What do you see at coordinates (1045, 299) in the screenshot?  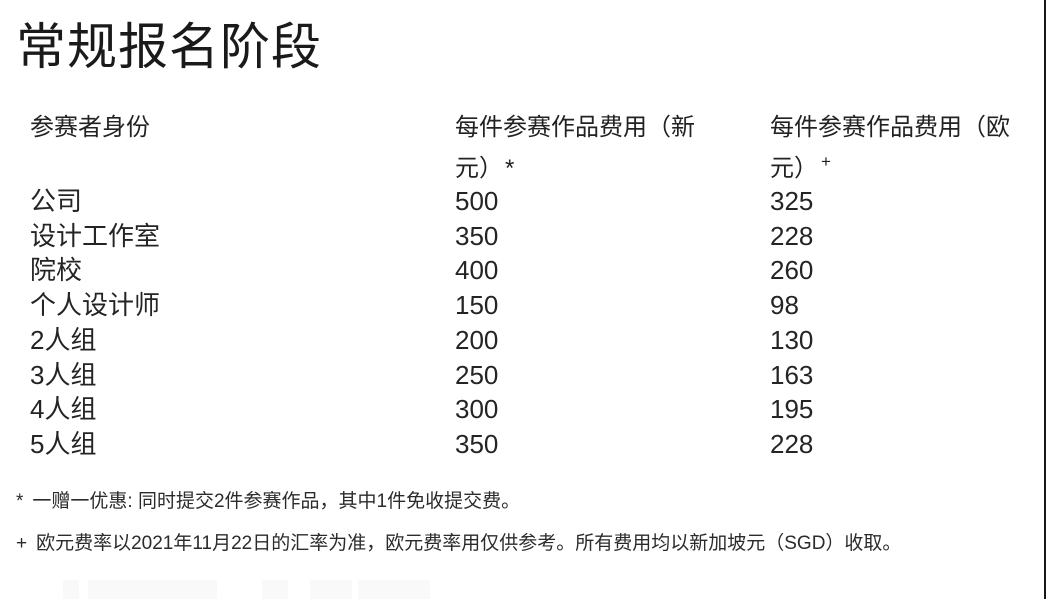 I see `window-edge-line` at bounding box center [1045, 299].